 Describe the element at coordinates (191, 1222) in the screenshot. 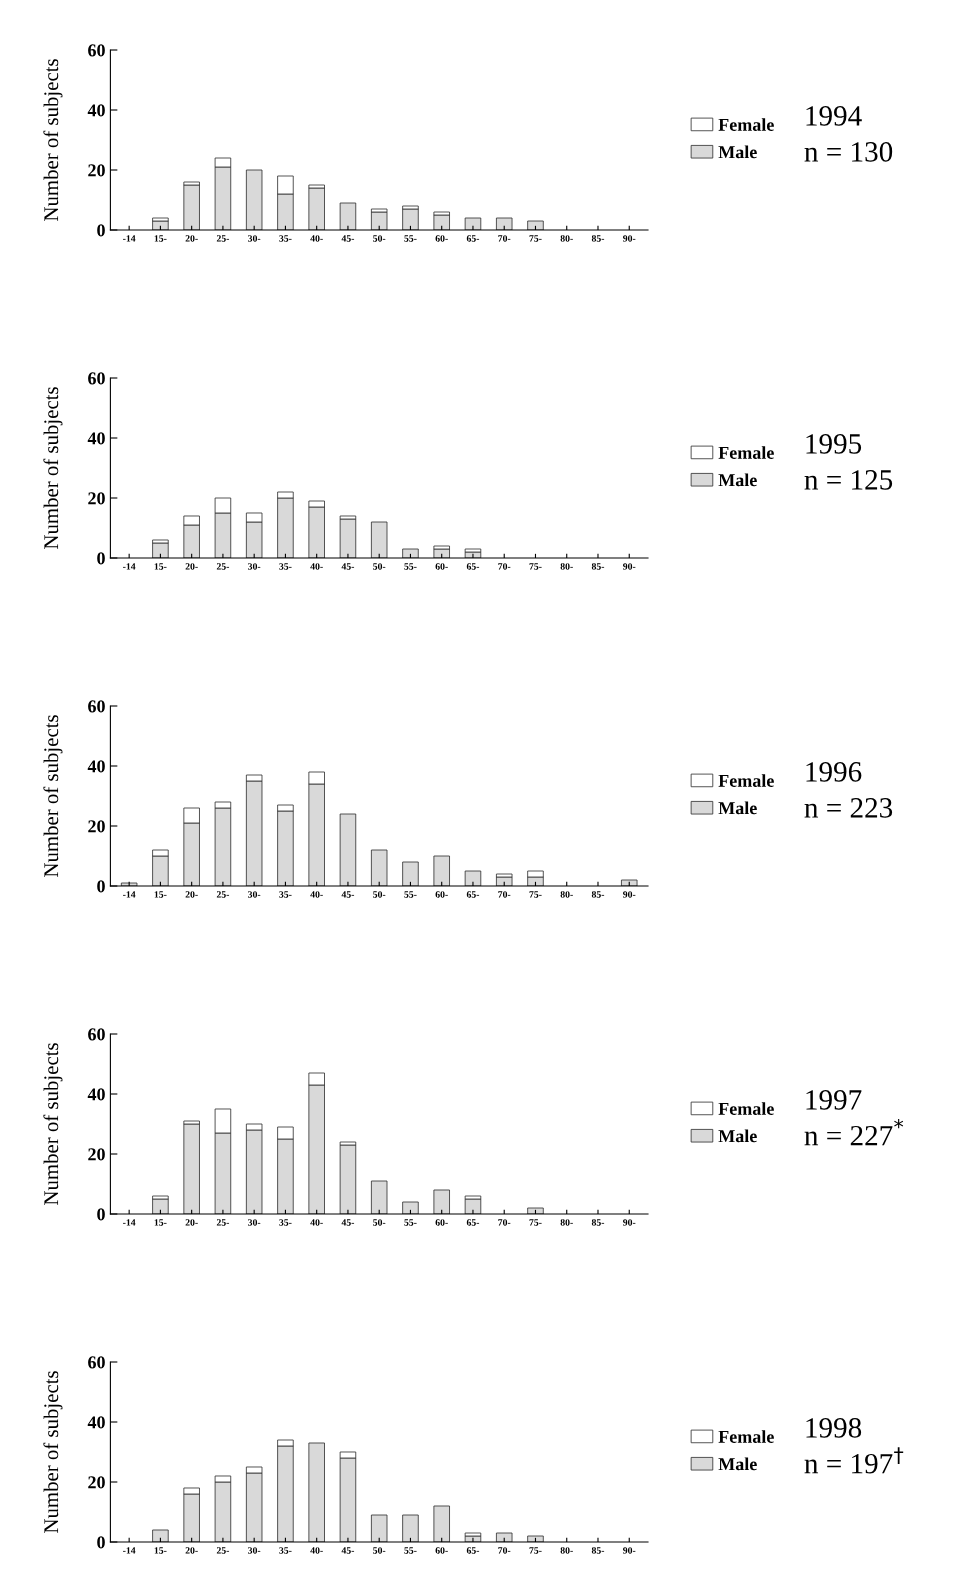

I see `x-tick-label: 20-` at that location.